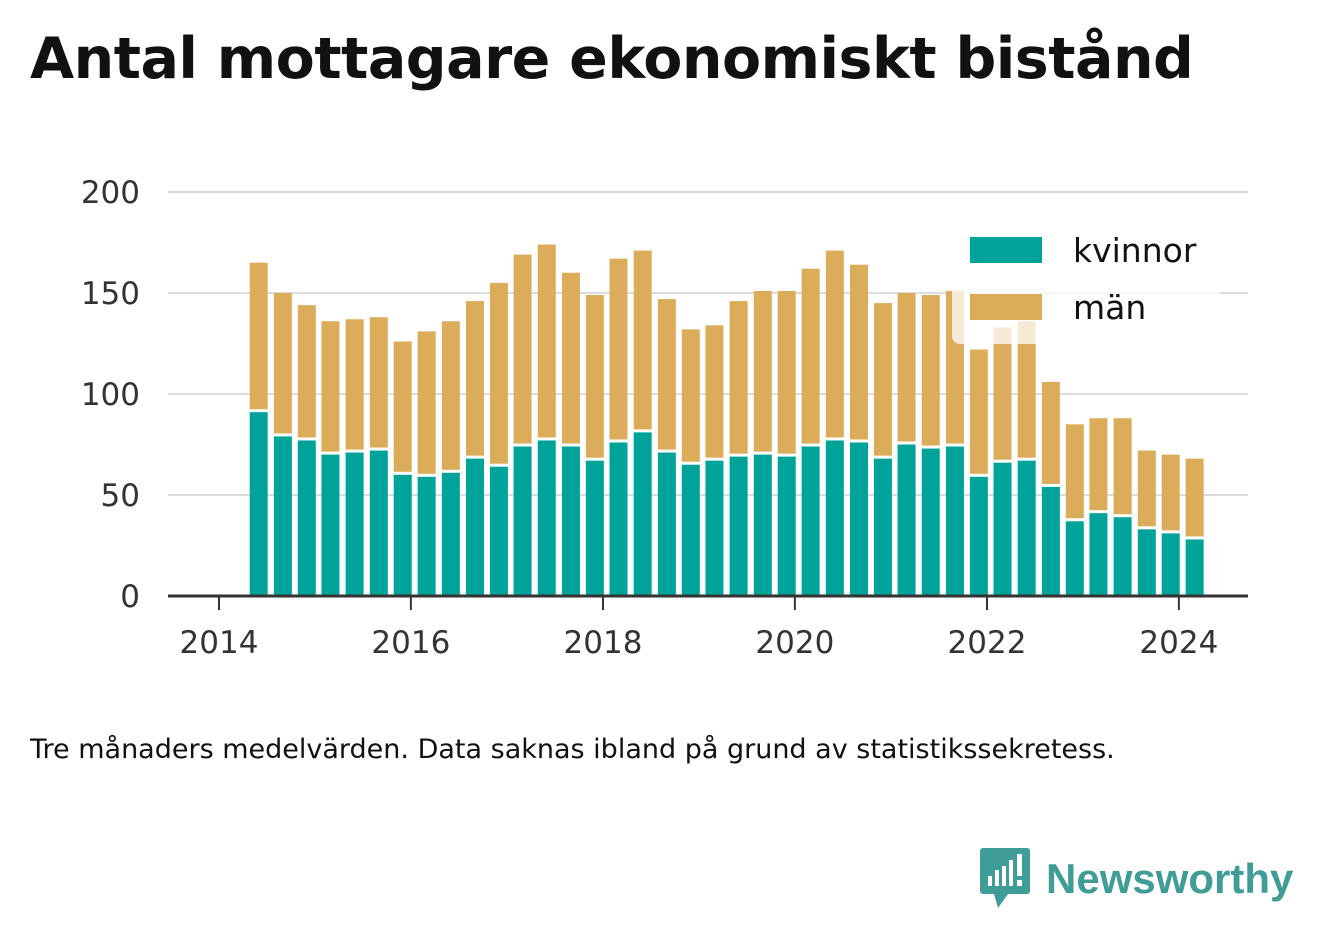  What do you see at coordinates (1135, 250) in the screenshot?
I see `legend-label: kvinnor` at bounding box center [1135, 250].